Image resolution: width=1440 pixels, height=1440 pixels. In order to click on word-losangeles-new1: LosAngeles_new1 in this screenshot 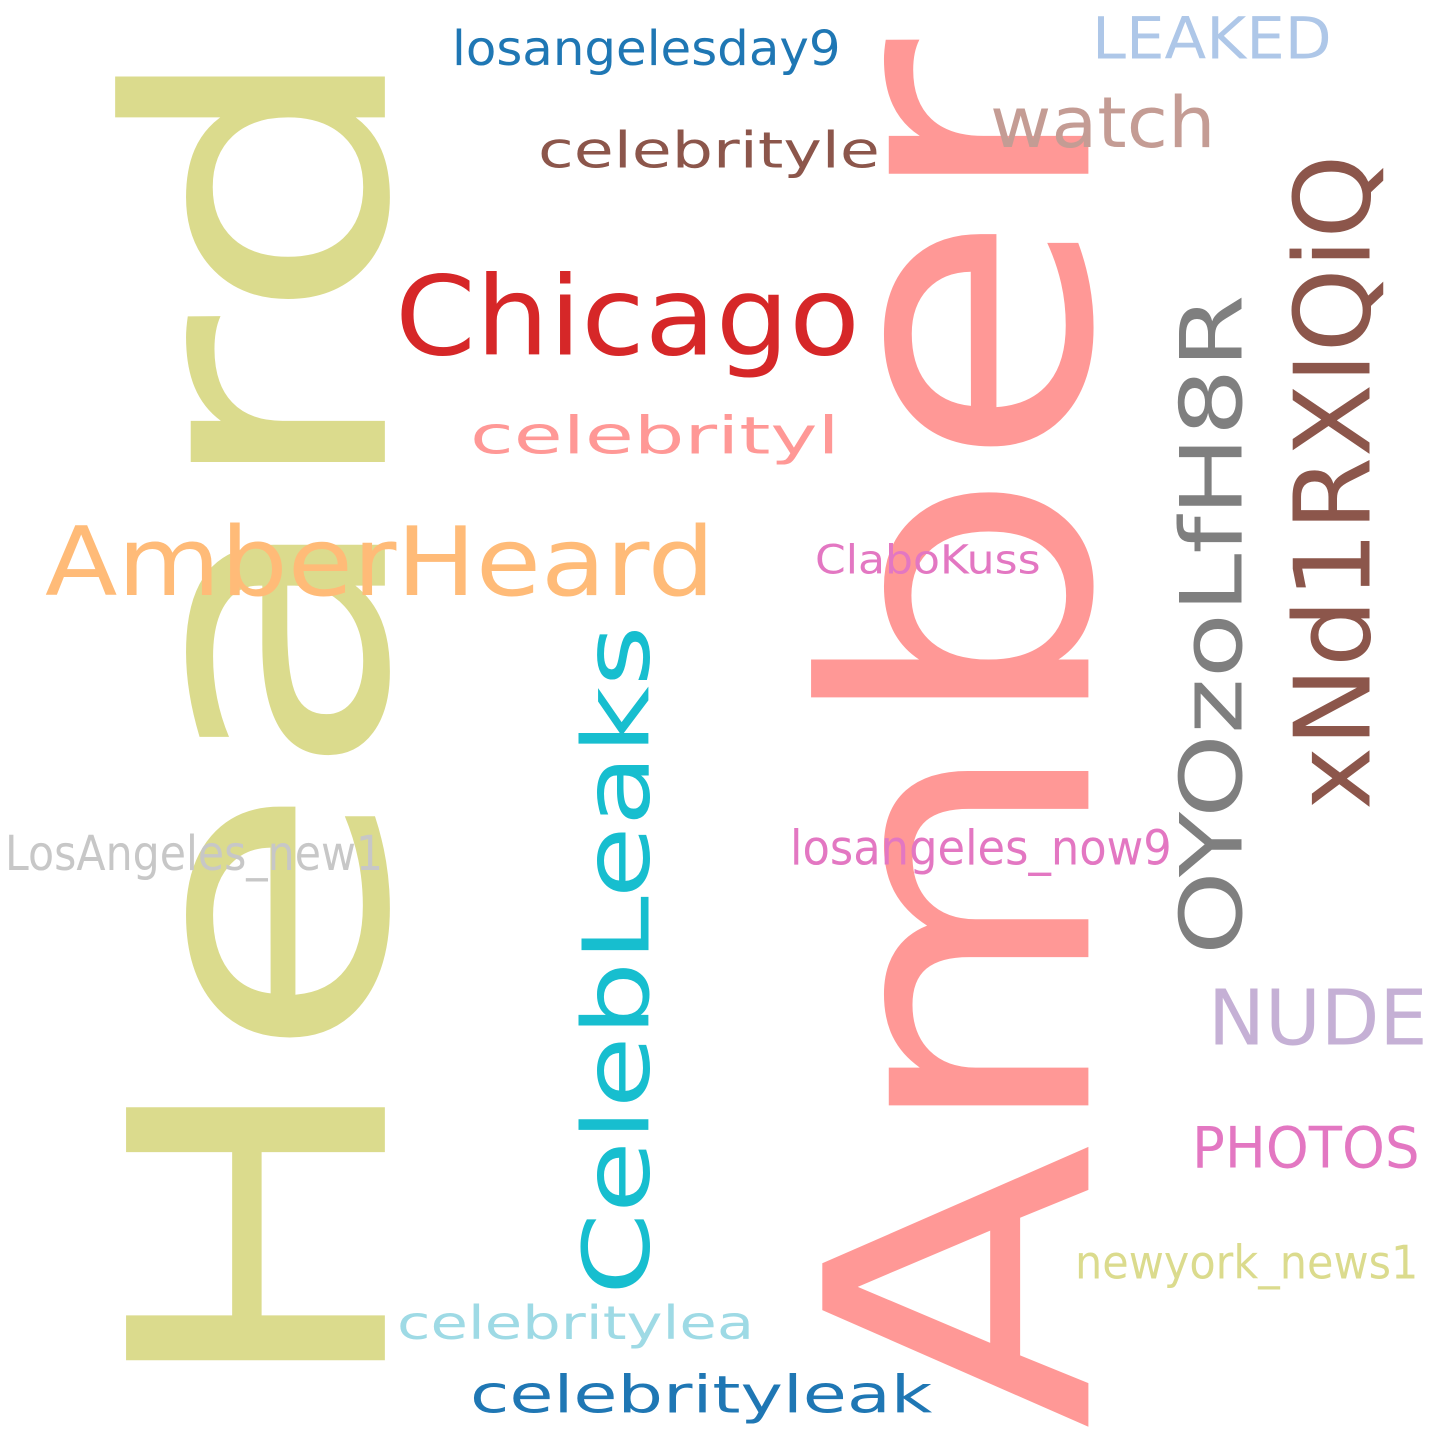, I will do `click(194, 853)`.